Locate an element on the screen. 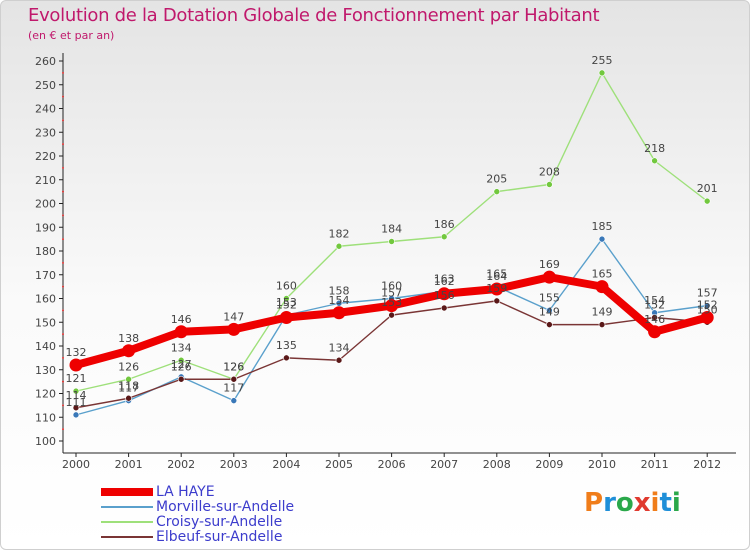 The height and width of the screenshot is (551, 750). y-tick-label: 130 is located at coordinates (45, 370).